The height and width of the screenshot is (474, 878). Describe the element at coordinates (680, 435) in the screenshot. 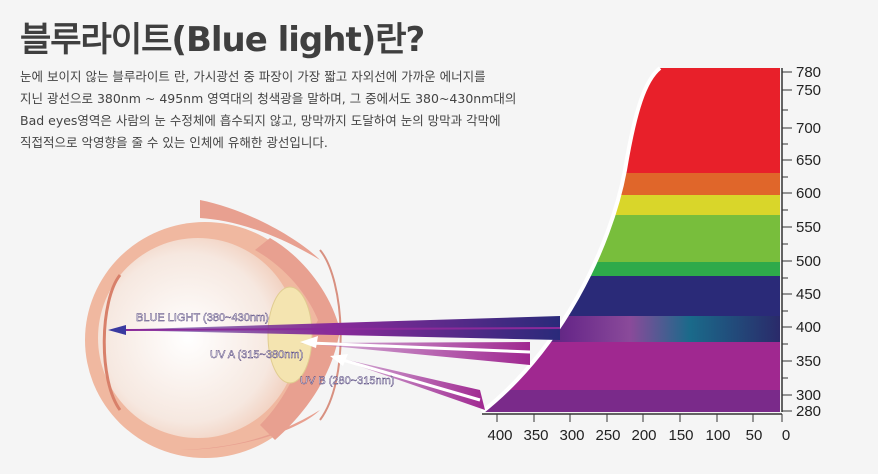

I see `bottom-axis-label: 150` at that location.